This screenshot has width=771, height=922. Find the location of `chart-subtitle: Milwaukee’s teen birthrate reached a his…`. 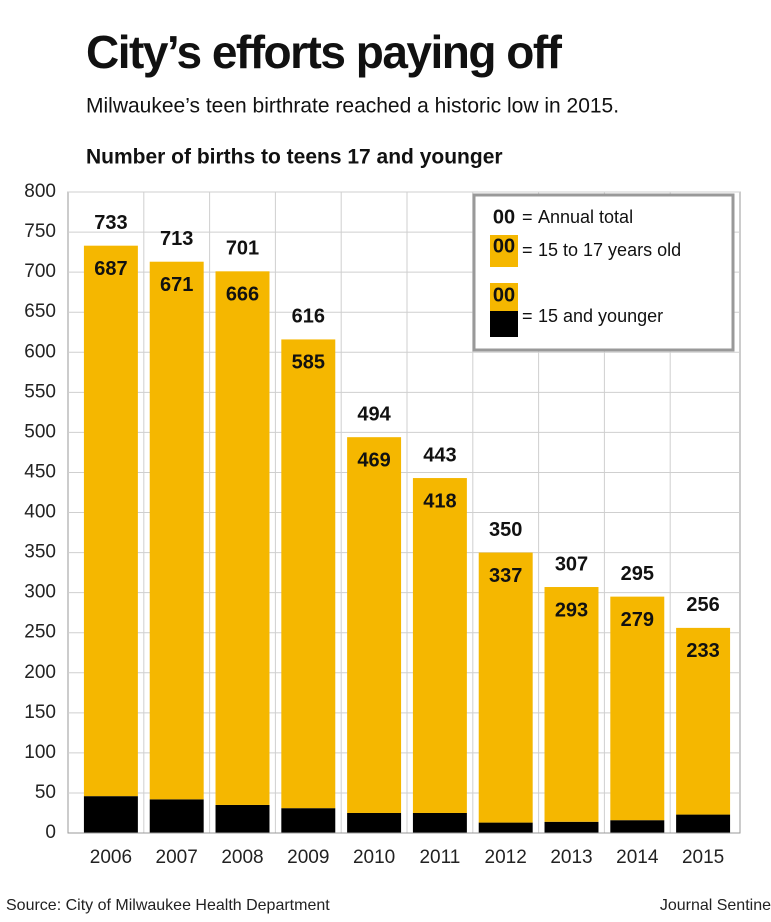

chart-subtitle: Milwaukee’s teen birthrate reached a his… is located at coordinates (352, 106).